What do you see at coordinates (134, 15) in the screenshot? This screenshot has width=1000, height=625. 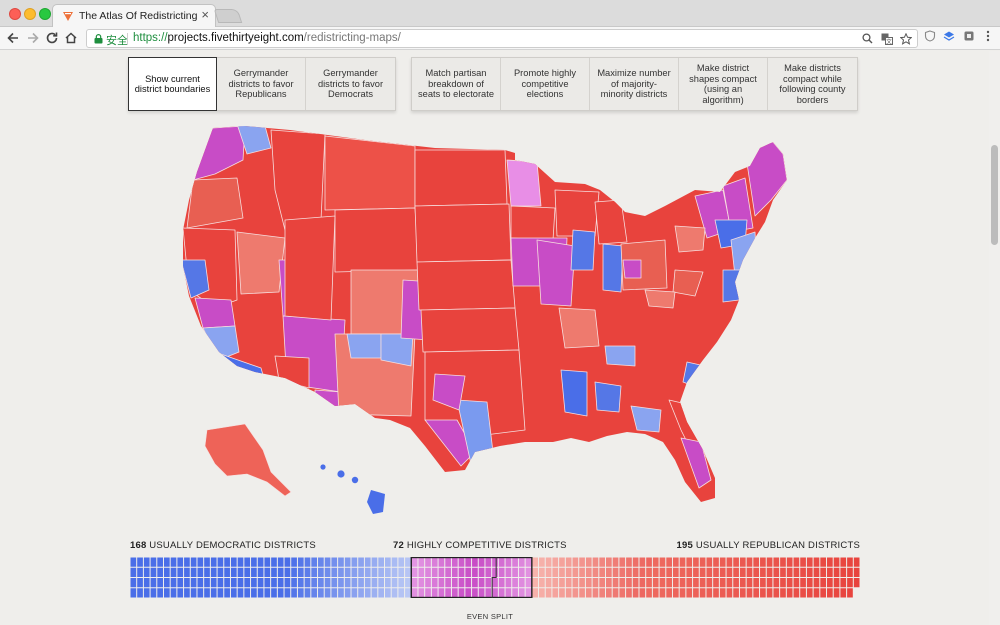 I see `browser-tab-active: The Atlas Of Redistricting | Fi ×` at bounding box center [134, 15].